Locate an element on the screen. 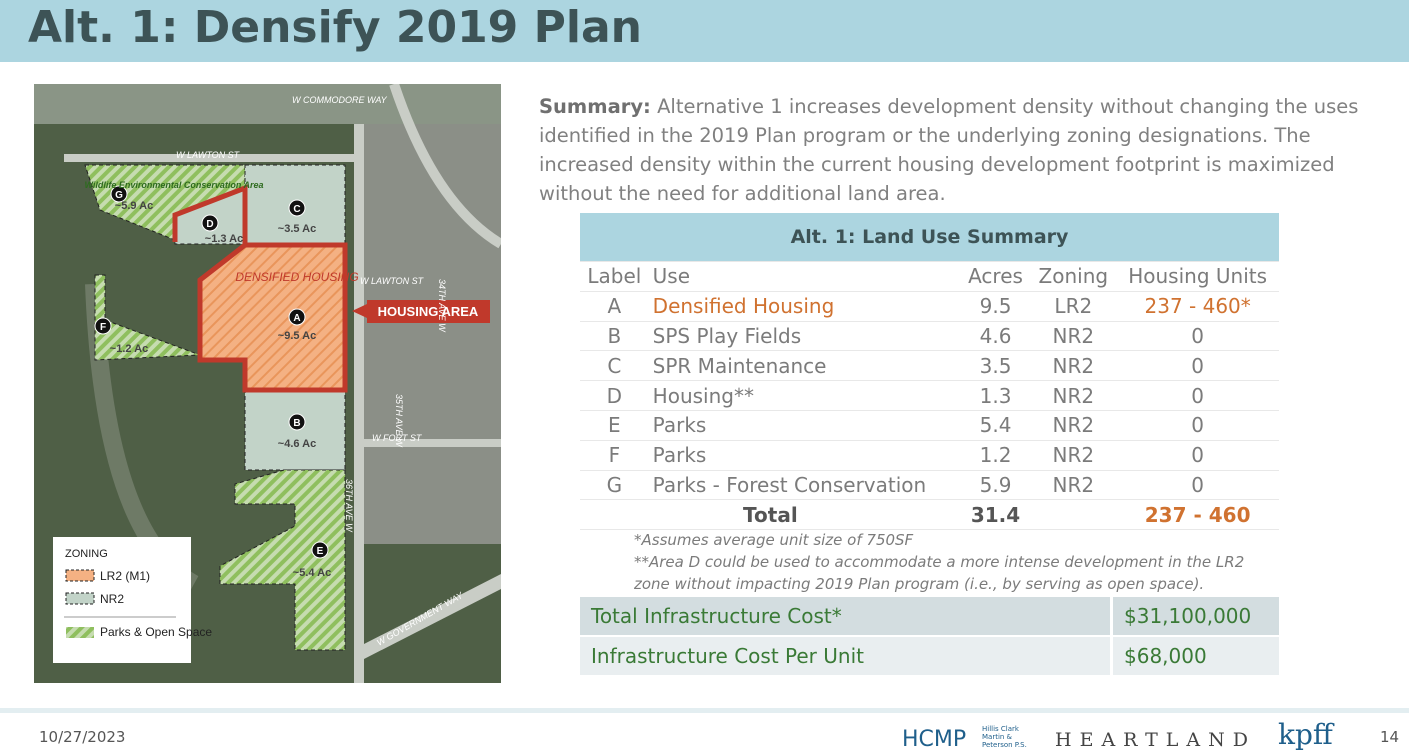  area-note: DENSIFIED HOUSING is located at coordinates (296, 277).